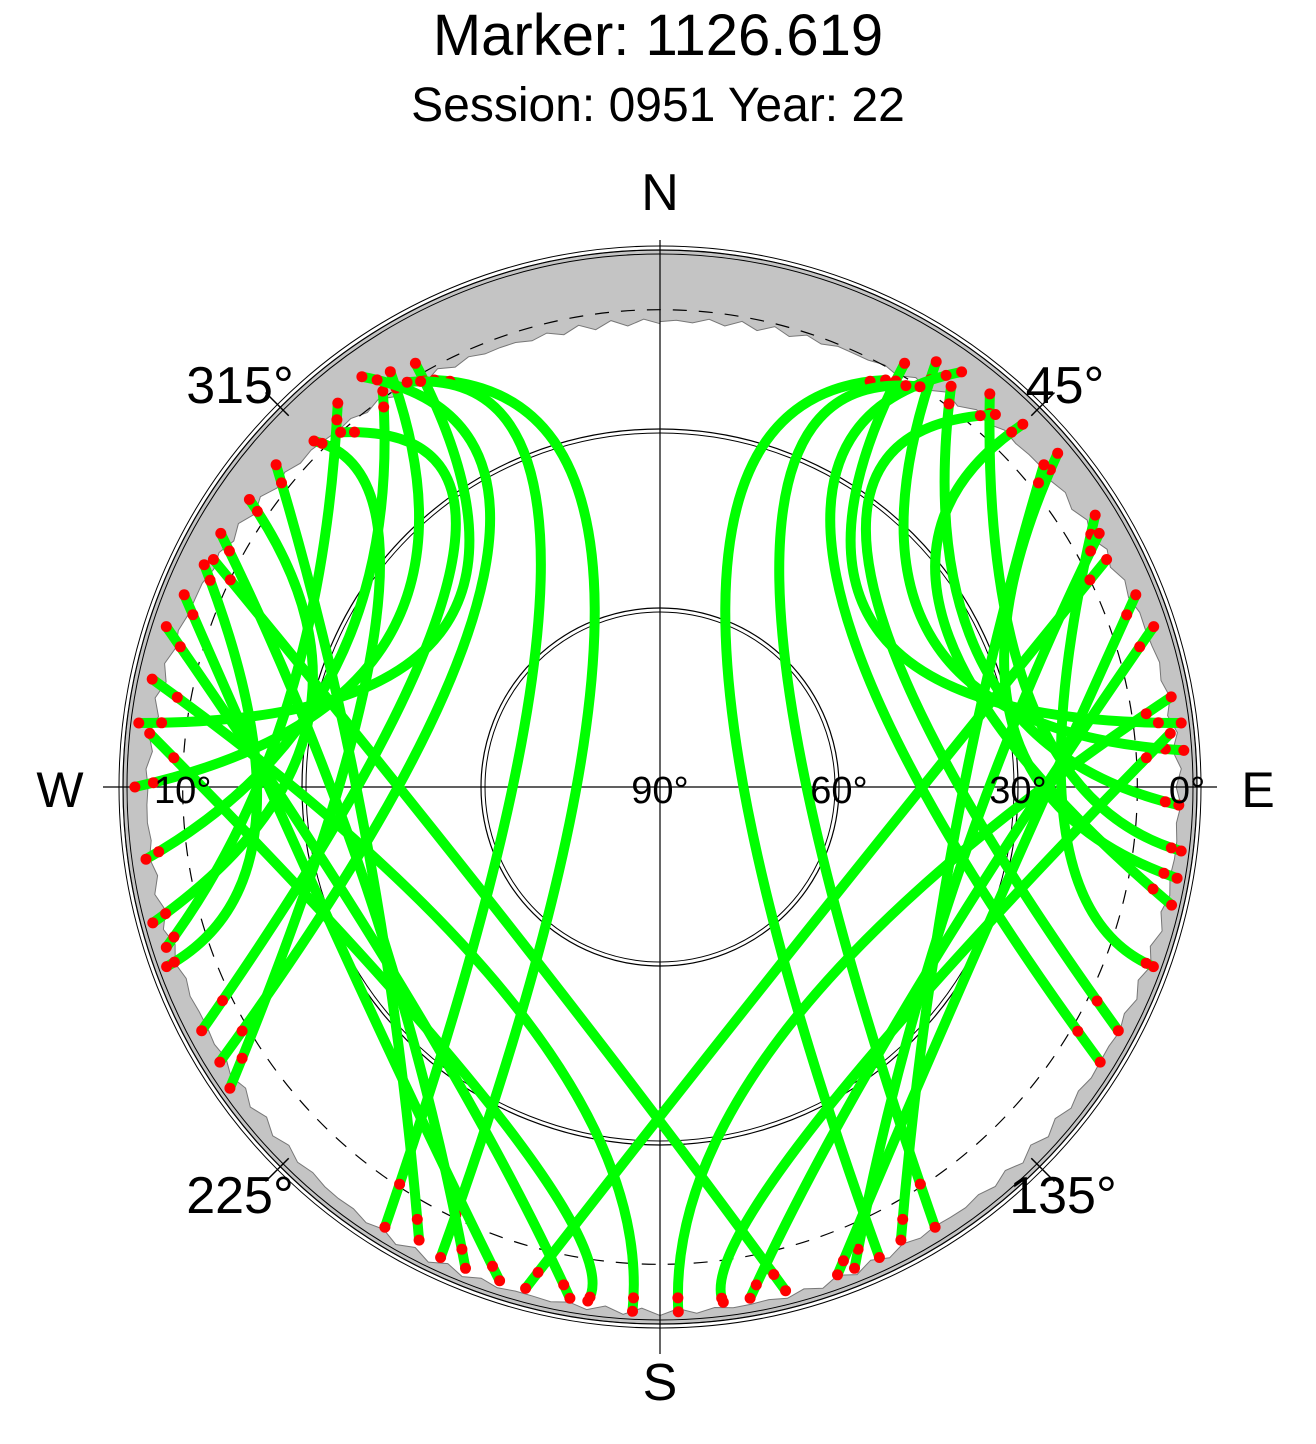  I want to click on azimuth-label-225: 225°, so click(240, 1196).